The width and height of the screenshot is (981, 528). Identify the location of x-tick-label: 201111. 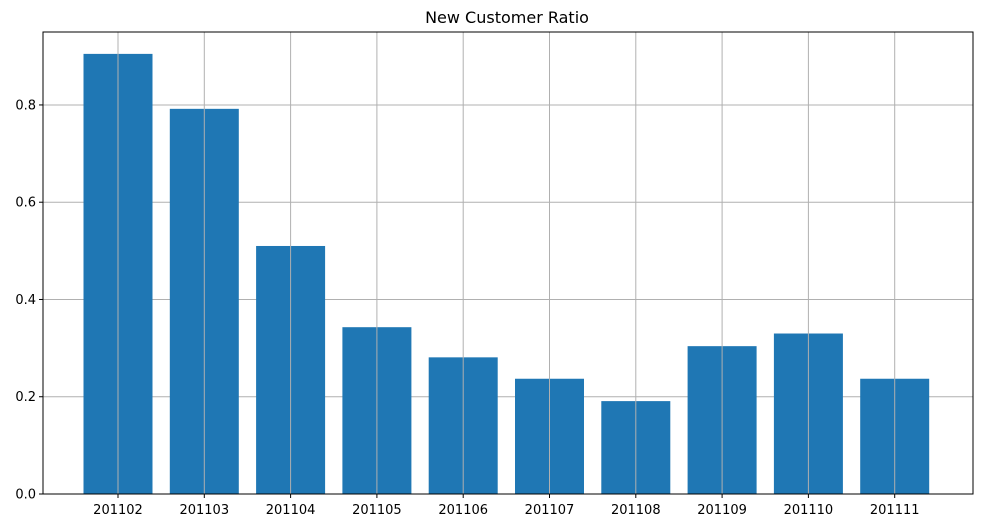
(895, 510).